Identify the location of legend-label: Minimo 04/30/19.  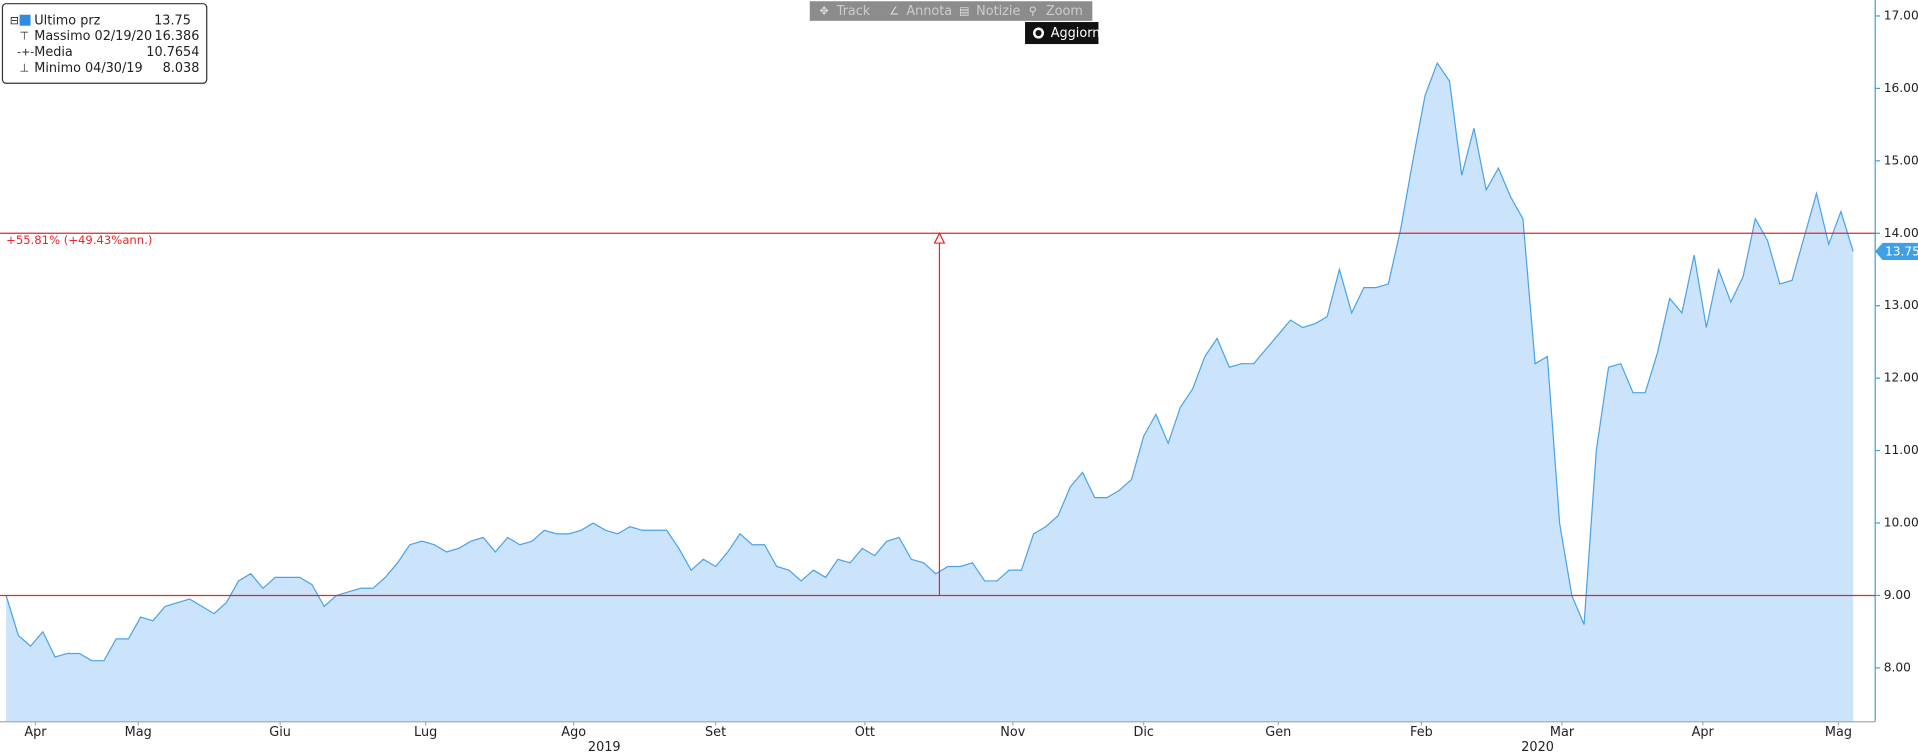
(88, 68).